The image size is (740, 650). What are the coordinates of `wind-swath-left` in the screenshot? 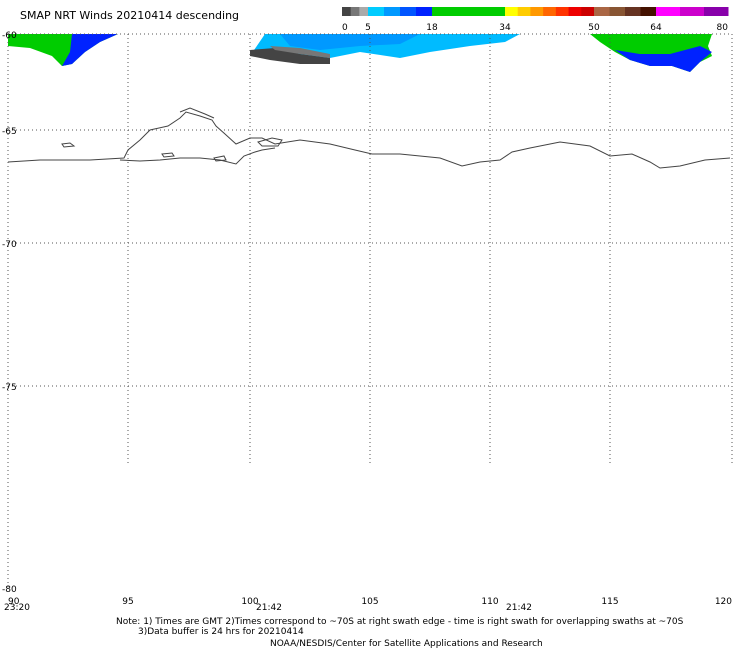 It's located at (63, 50).